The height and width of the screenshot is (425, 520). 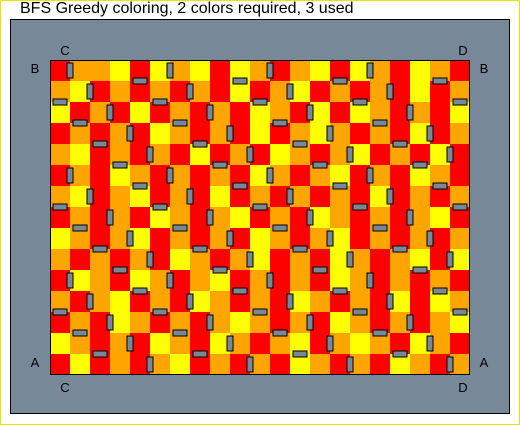 What do you see at coordinates (463, 387) in the screenshot?
I see `corner-label-bottom-right: D` at bounding box center [463, 387].